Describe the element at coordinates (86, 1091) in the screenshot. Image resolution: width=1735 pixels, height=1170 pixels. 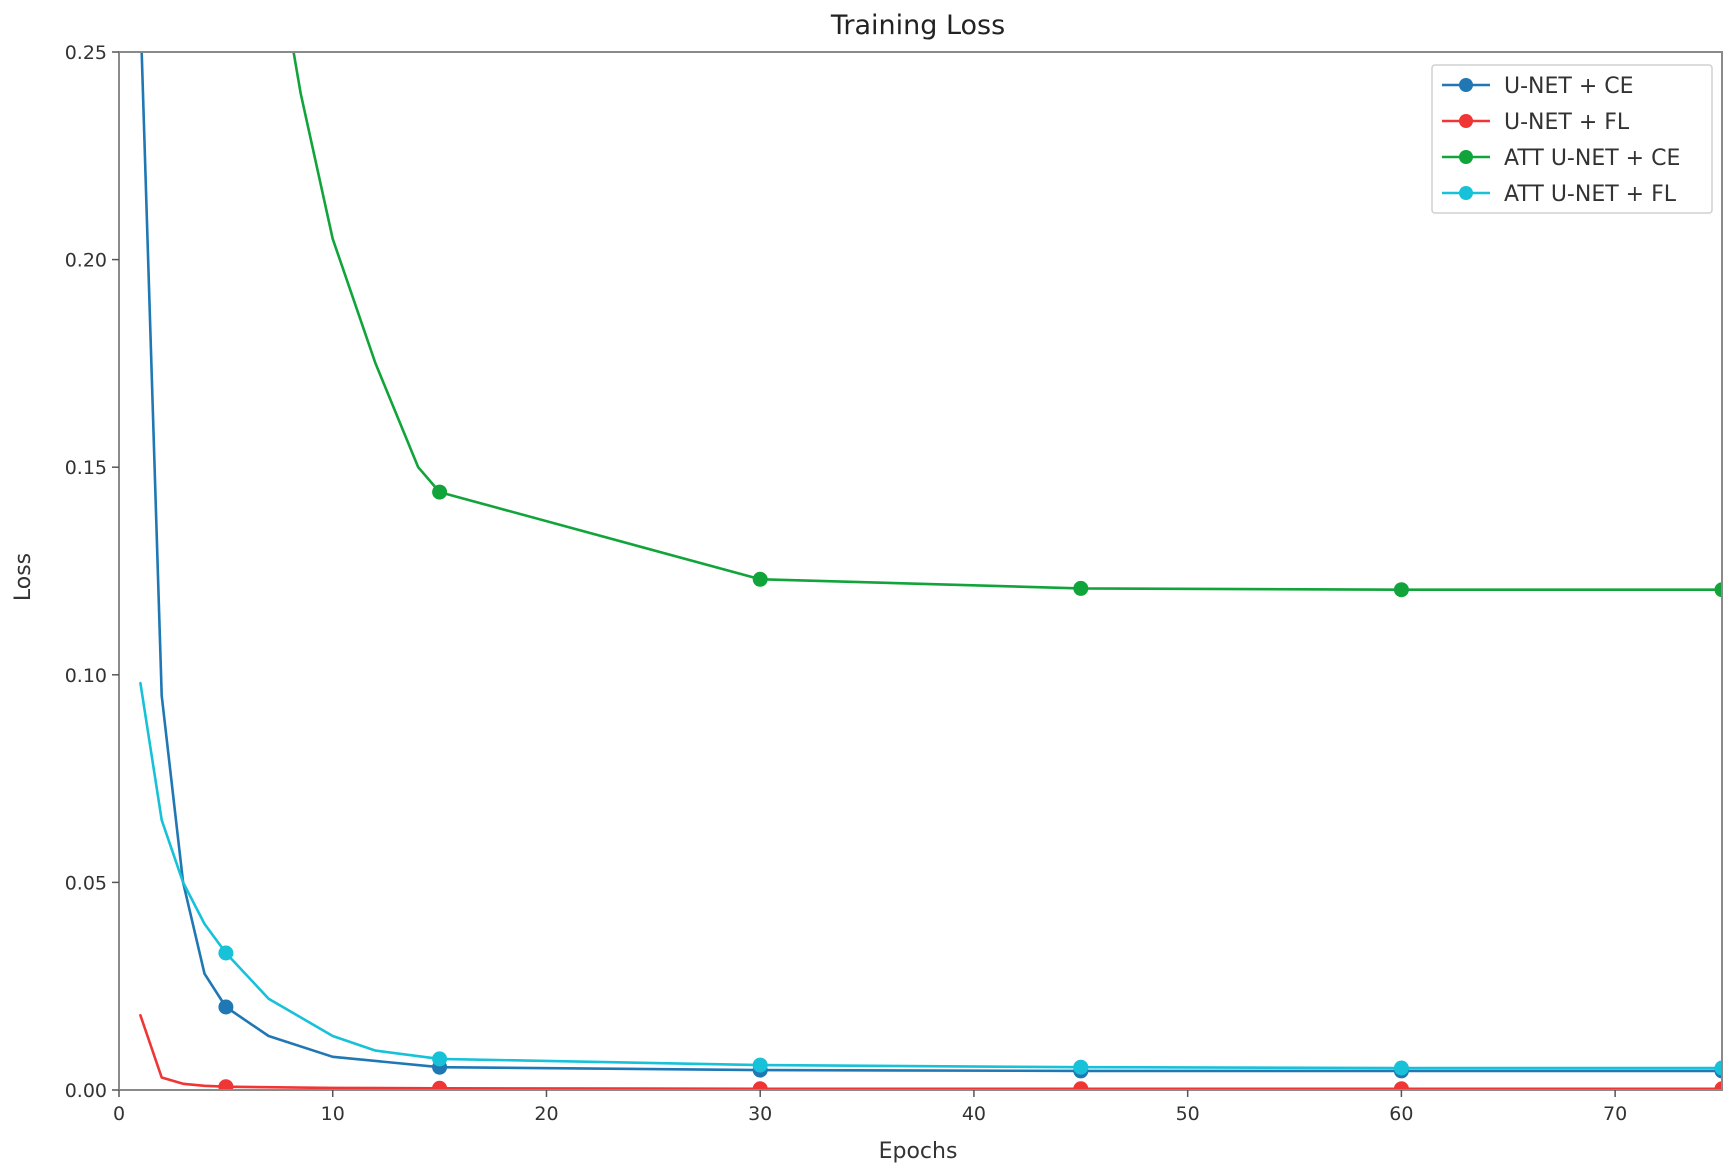
I see `y-tick-label: 0.00` at that location.